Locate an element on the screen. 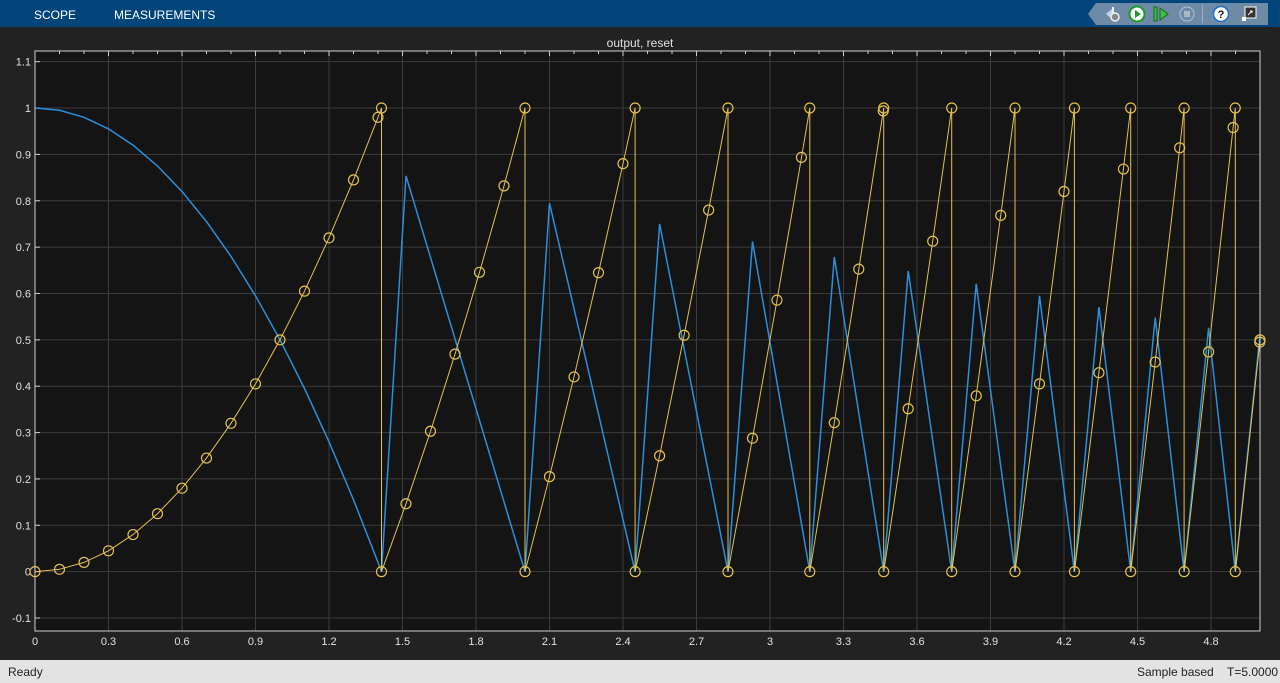 The image size is (1280, 683). x-tick-label: 4.2 is located at coordinates (1063, 642).